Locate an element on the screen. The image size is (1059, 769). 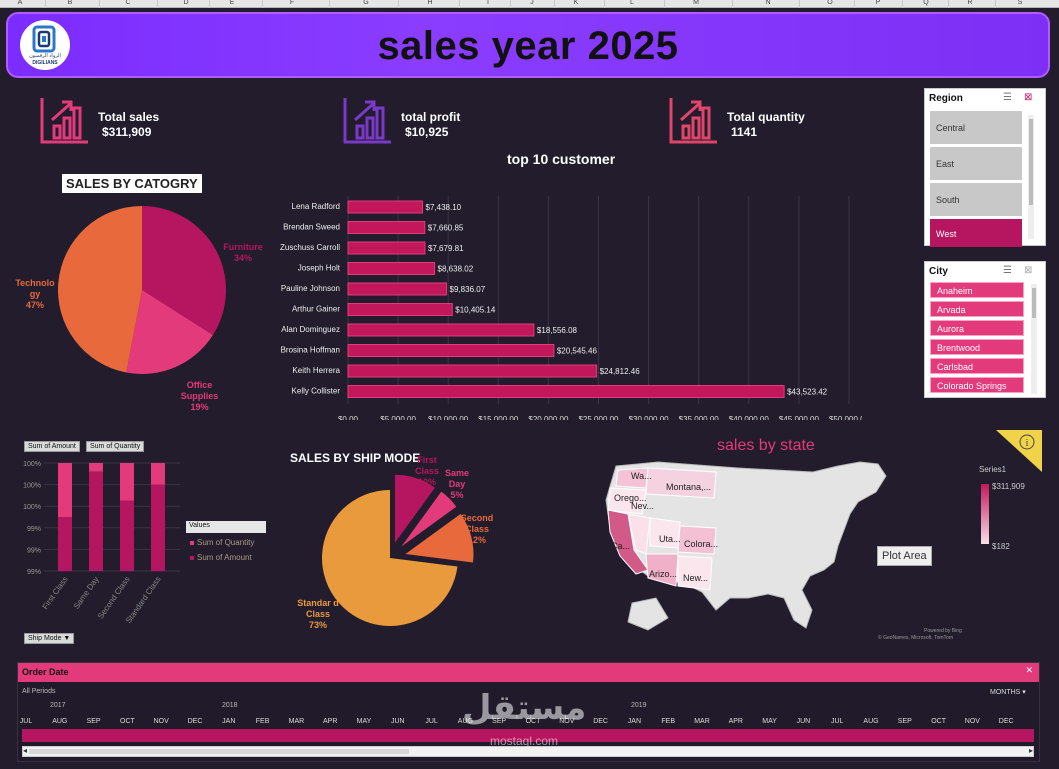
timeline-month: MAR is located at coordinates (702, 721).